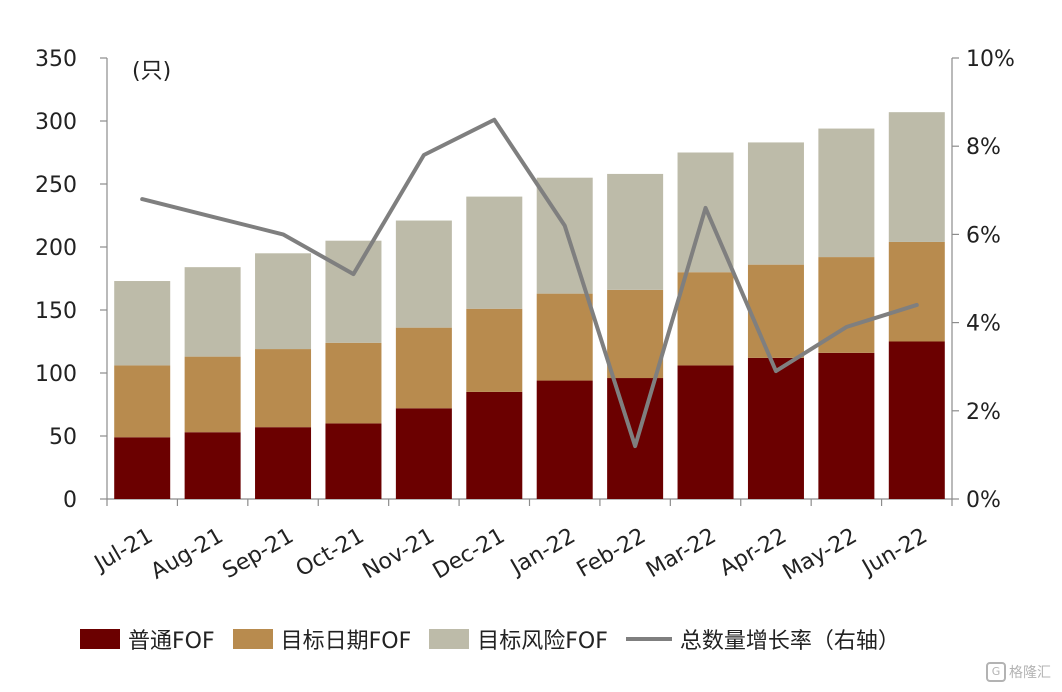  I want to click on x-tick-label: Sep-21, so click(259, 554).